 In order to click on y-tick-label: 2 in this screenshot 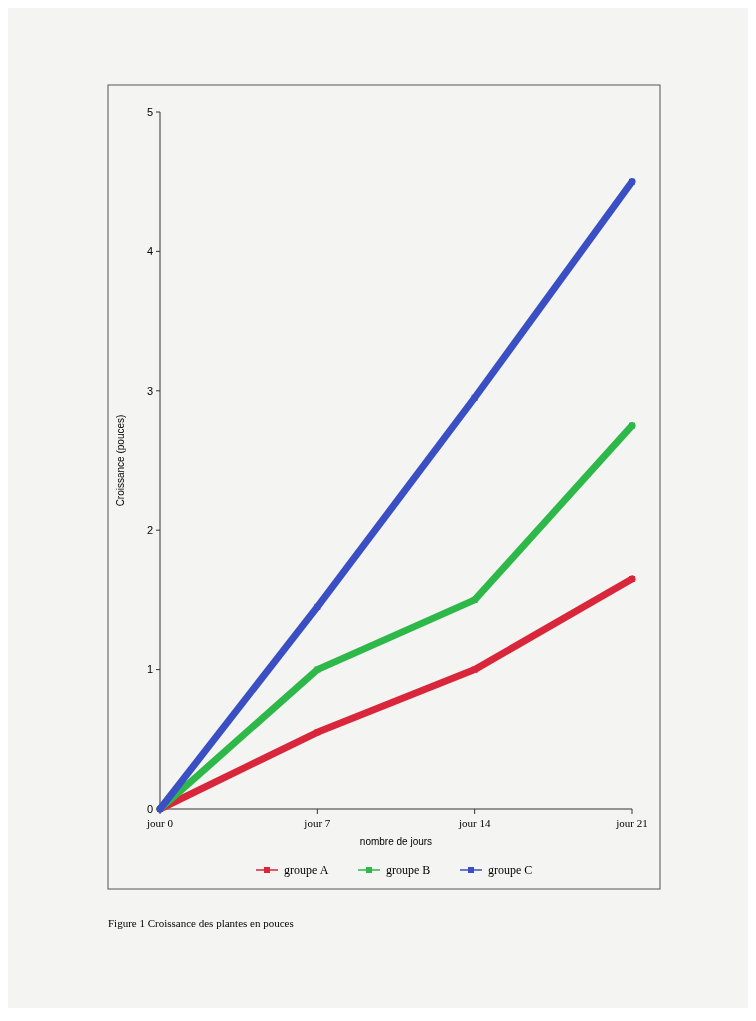, I will do `click(149, 530)`.